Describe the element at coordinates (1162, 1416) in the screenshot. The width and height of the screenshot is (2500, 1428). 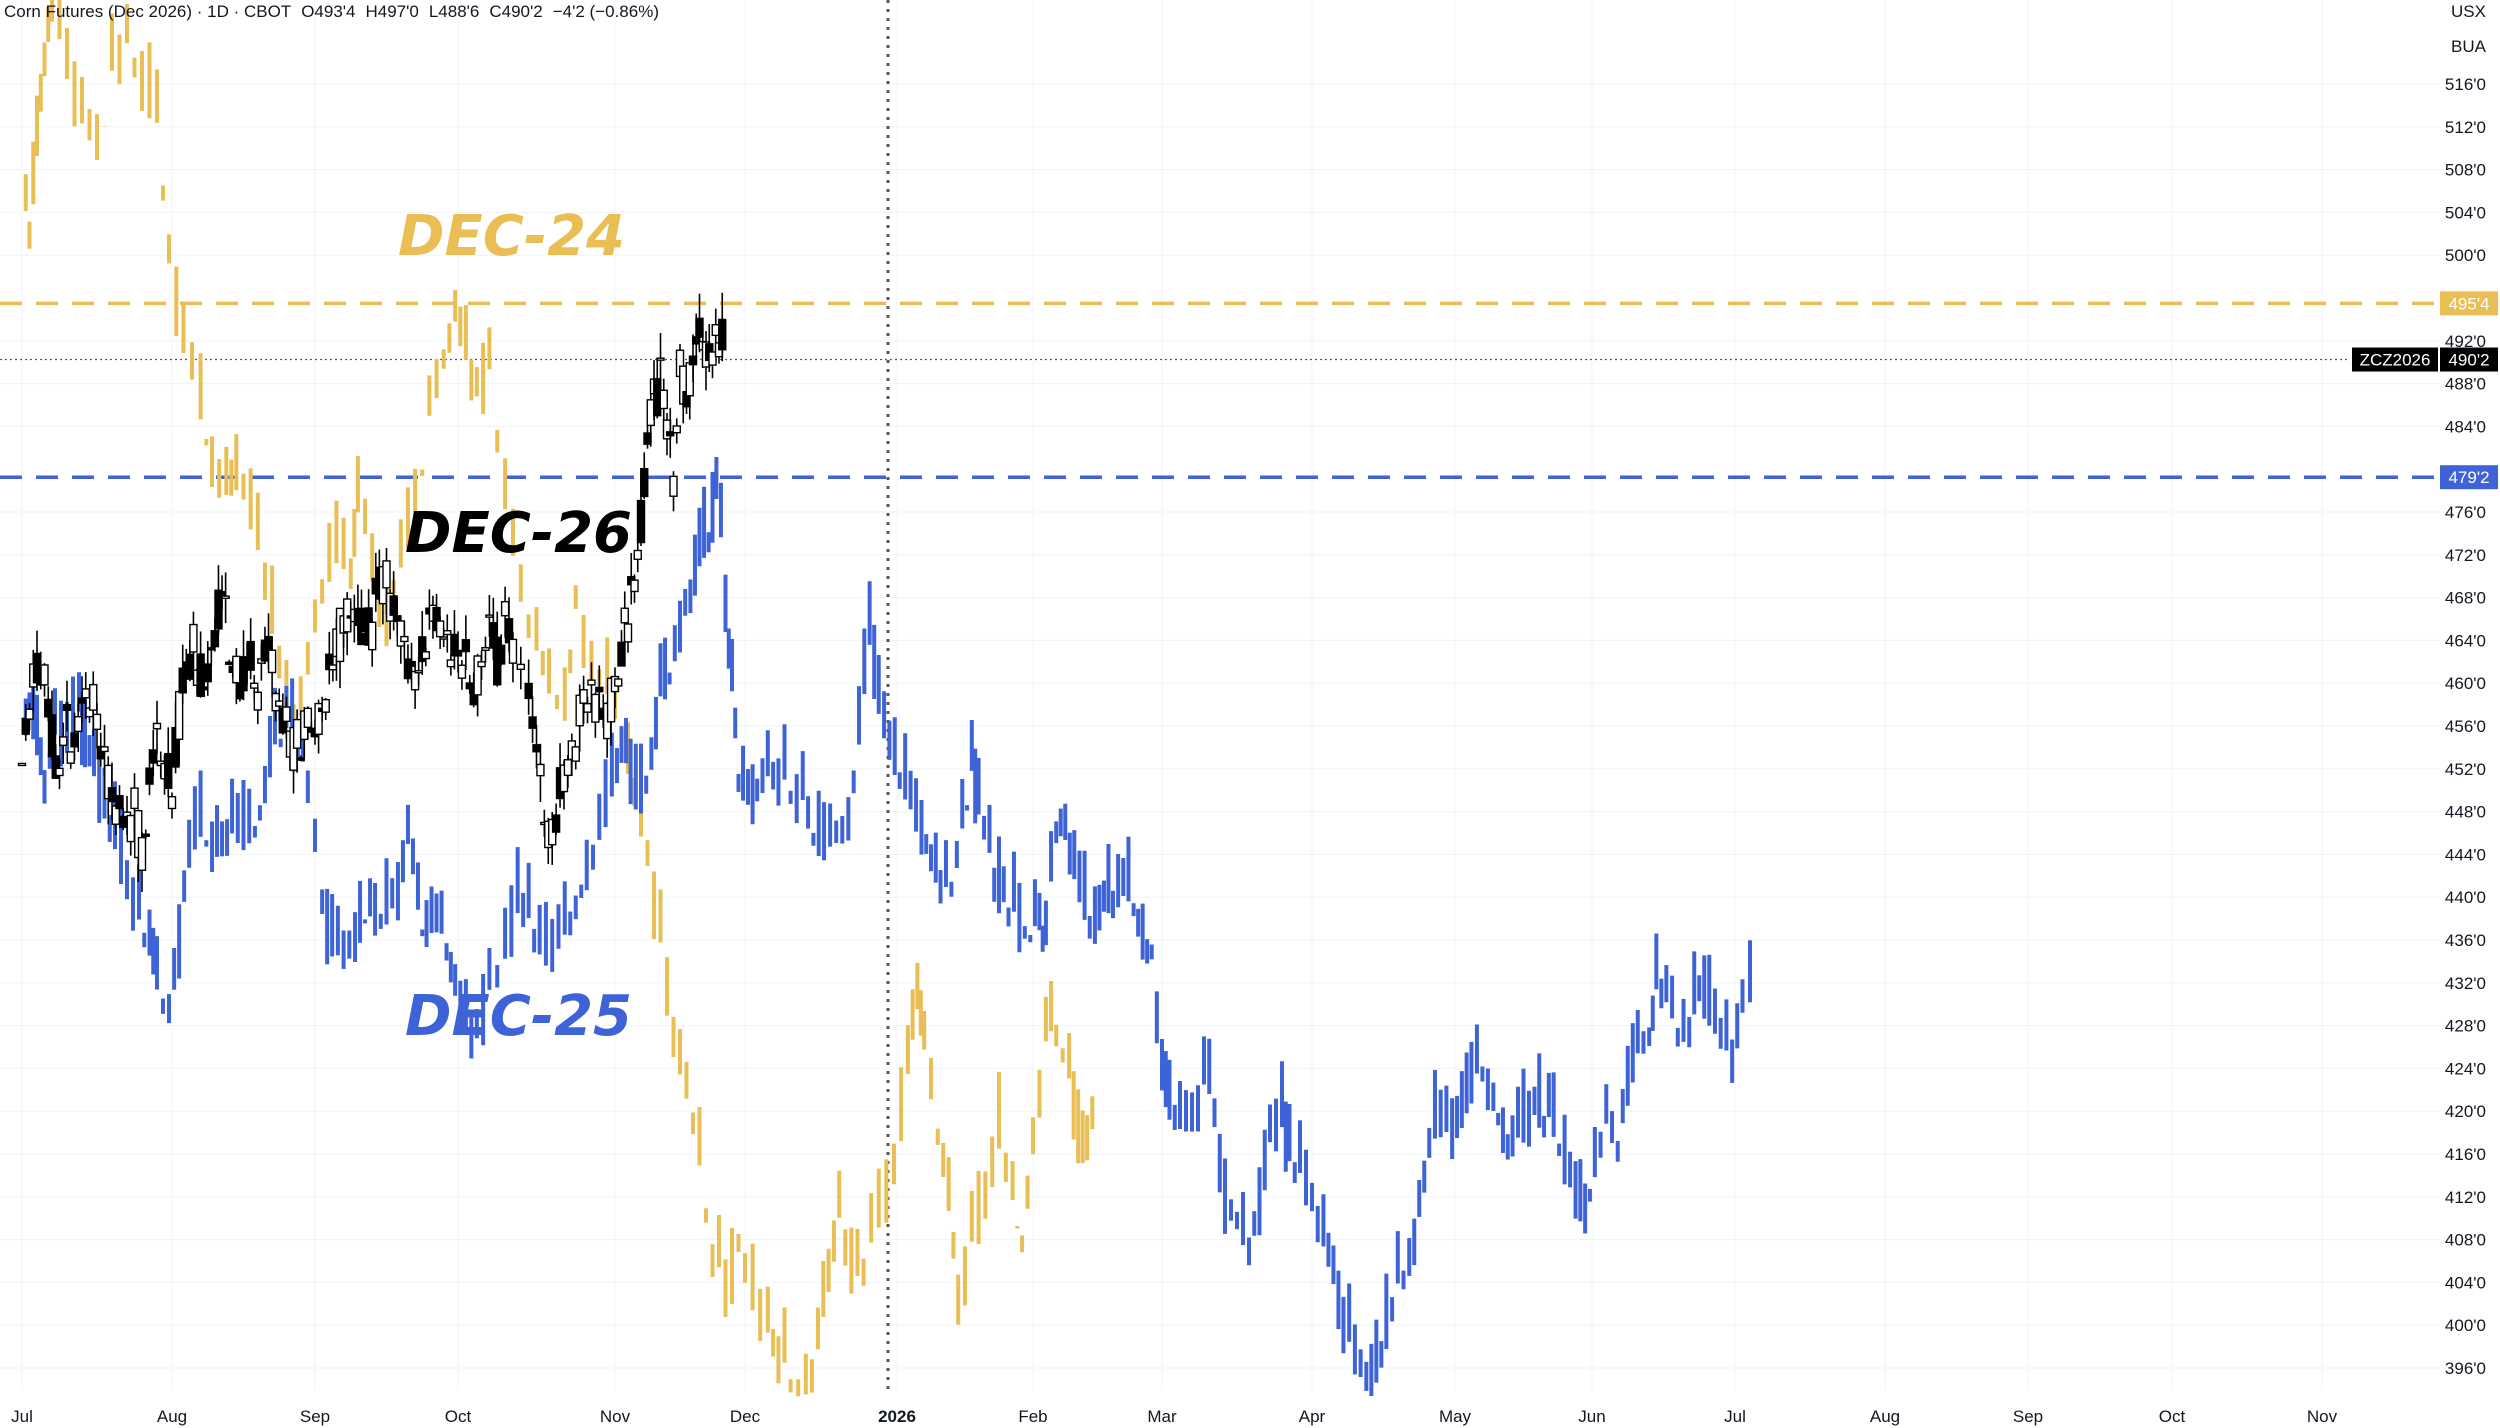
I see `x-tick-label: Mar` at that location.